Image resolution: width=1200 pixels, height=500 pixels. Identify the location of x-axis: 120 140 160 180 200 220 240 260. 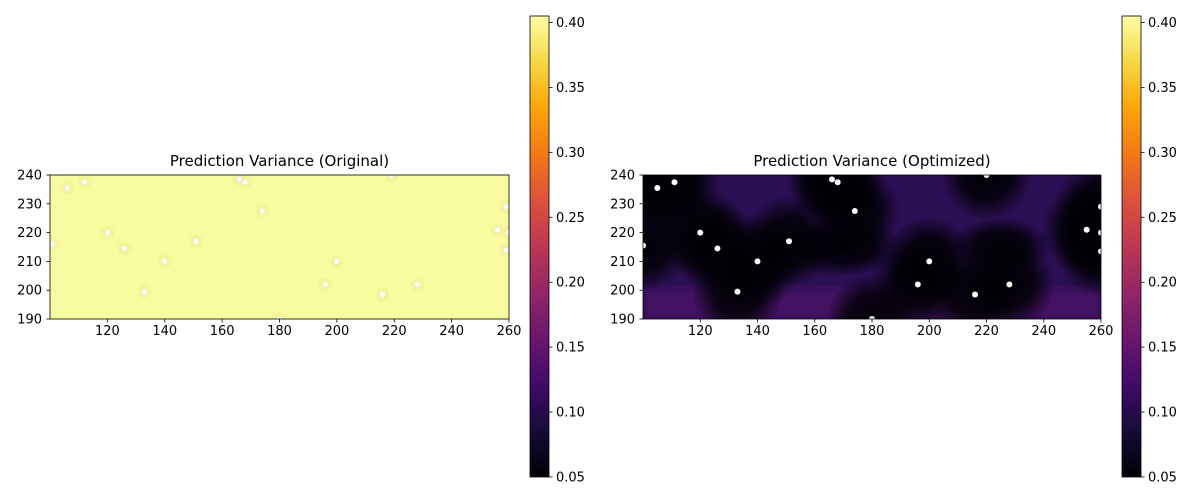
(308, 329).